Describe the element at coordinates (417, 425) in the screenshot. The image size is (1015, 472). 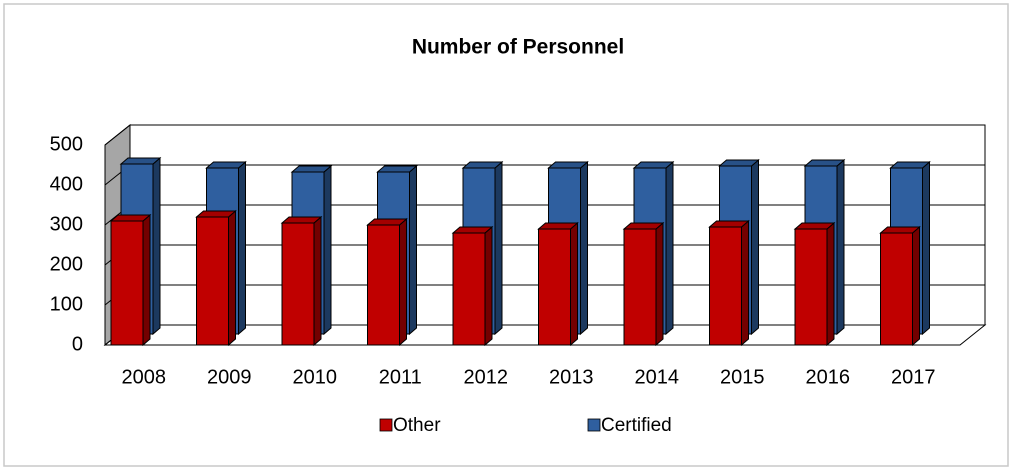
I see `legend-label: Other` at that location.